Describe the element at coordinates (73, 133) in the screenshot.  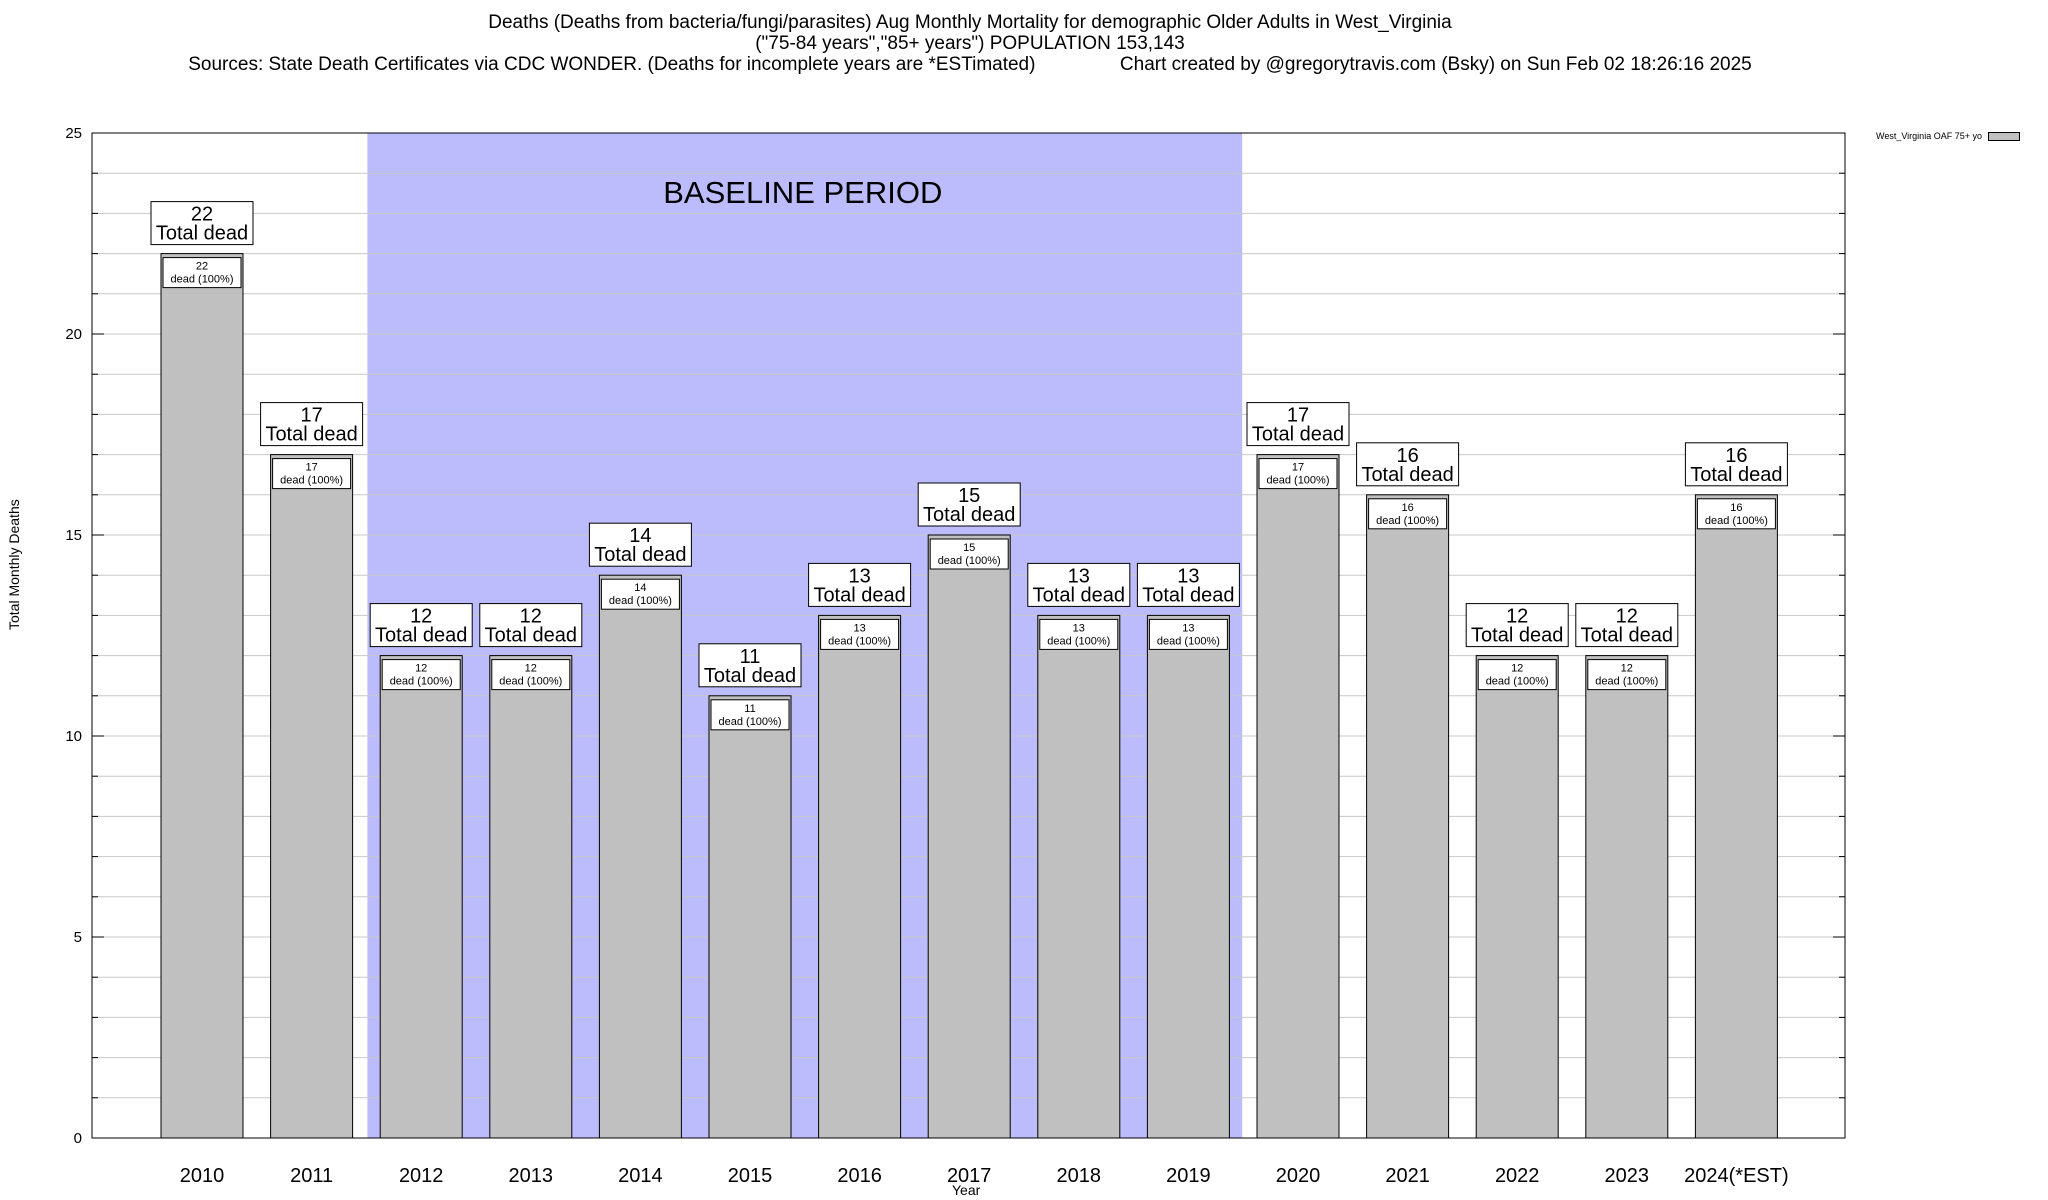
I see `y-tick-label: 25` at that location.